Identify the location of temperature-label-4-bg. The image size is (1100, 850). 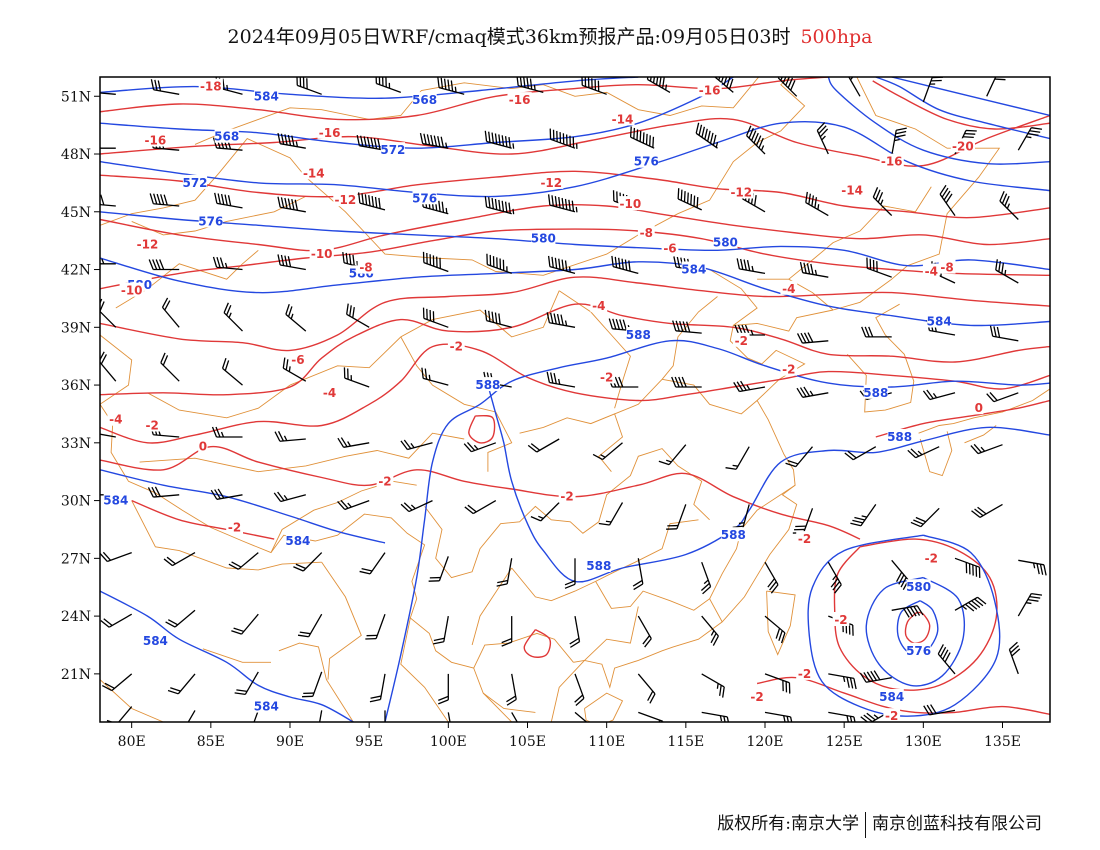
(709, 89).